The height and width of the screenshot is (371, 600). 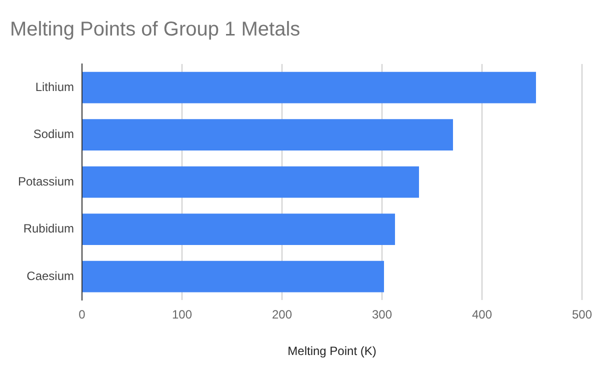 I want to click on y-tick-label: Rubidium, so click(x=48, y=229).